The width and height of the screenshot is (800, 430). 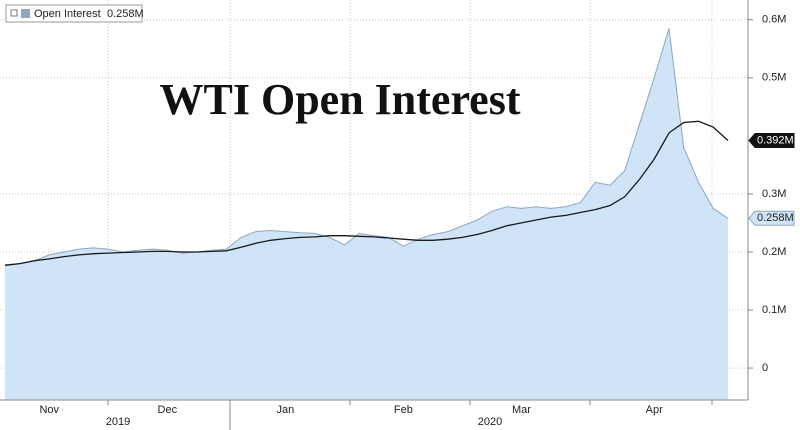 What do you see at coordinates (67, 14) in the screenshot?
I see `legend-label: Open Interest` at bounding box center [67, 14].